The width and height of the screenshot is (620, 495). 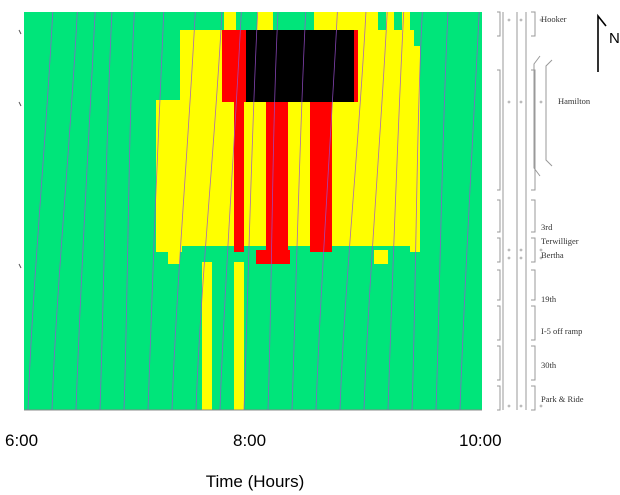 What do you see at coordinates (614, 38) in the screenshot?
I see `north-label: N` at bounding box center [614, 38].